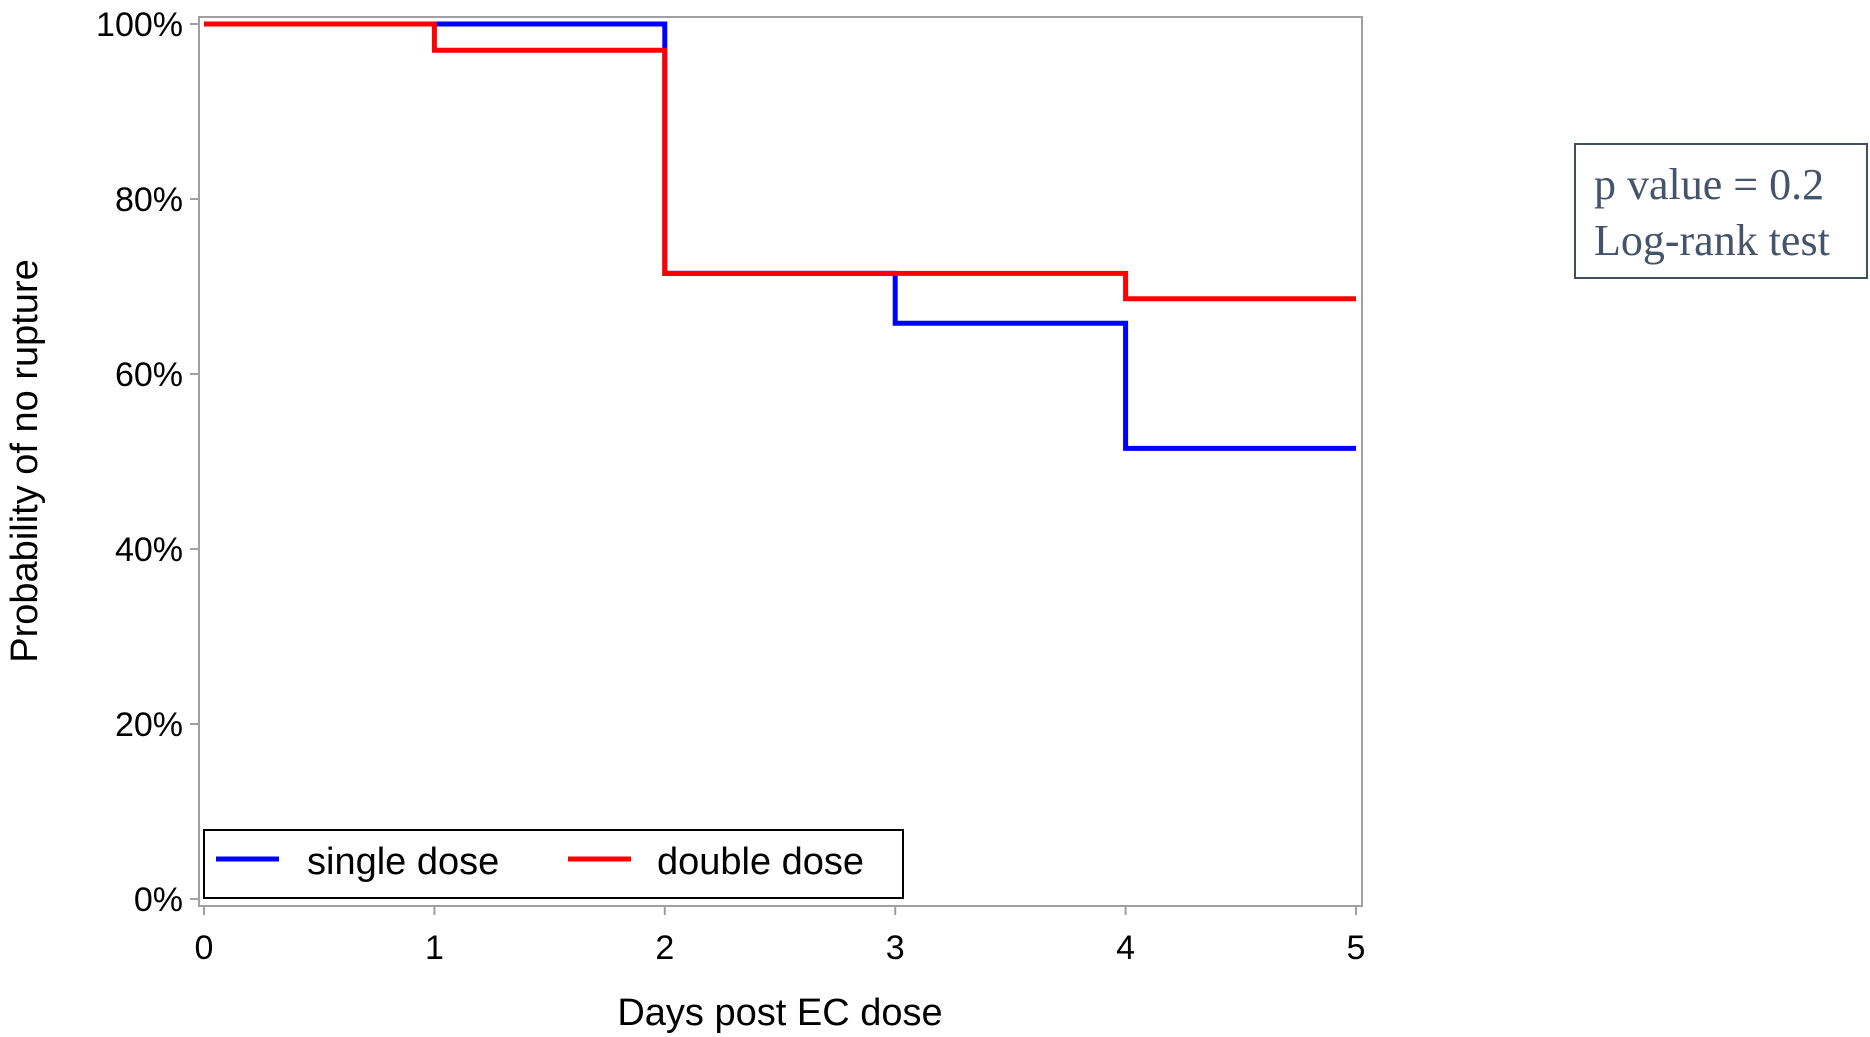  What do you see at coordinates (149, 375) in the screenshot?
I see `y-tick-label: 60%` at bounding box center [149, 375].